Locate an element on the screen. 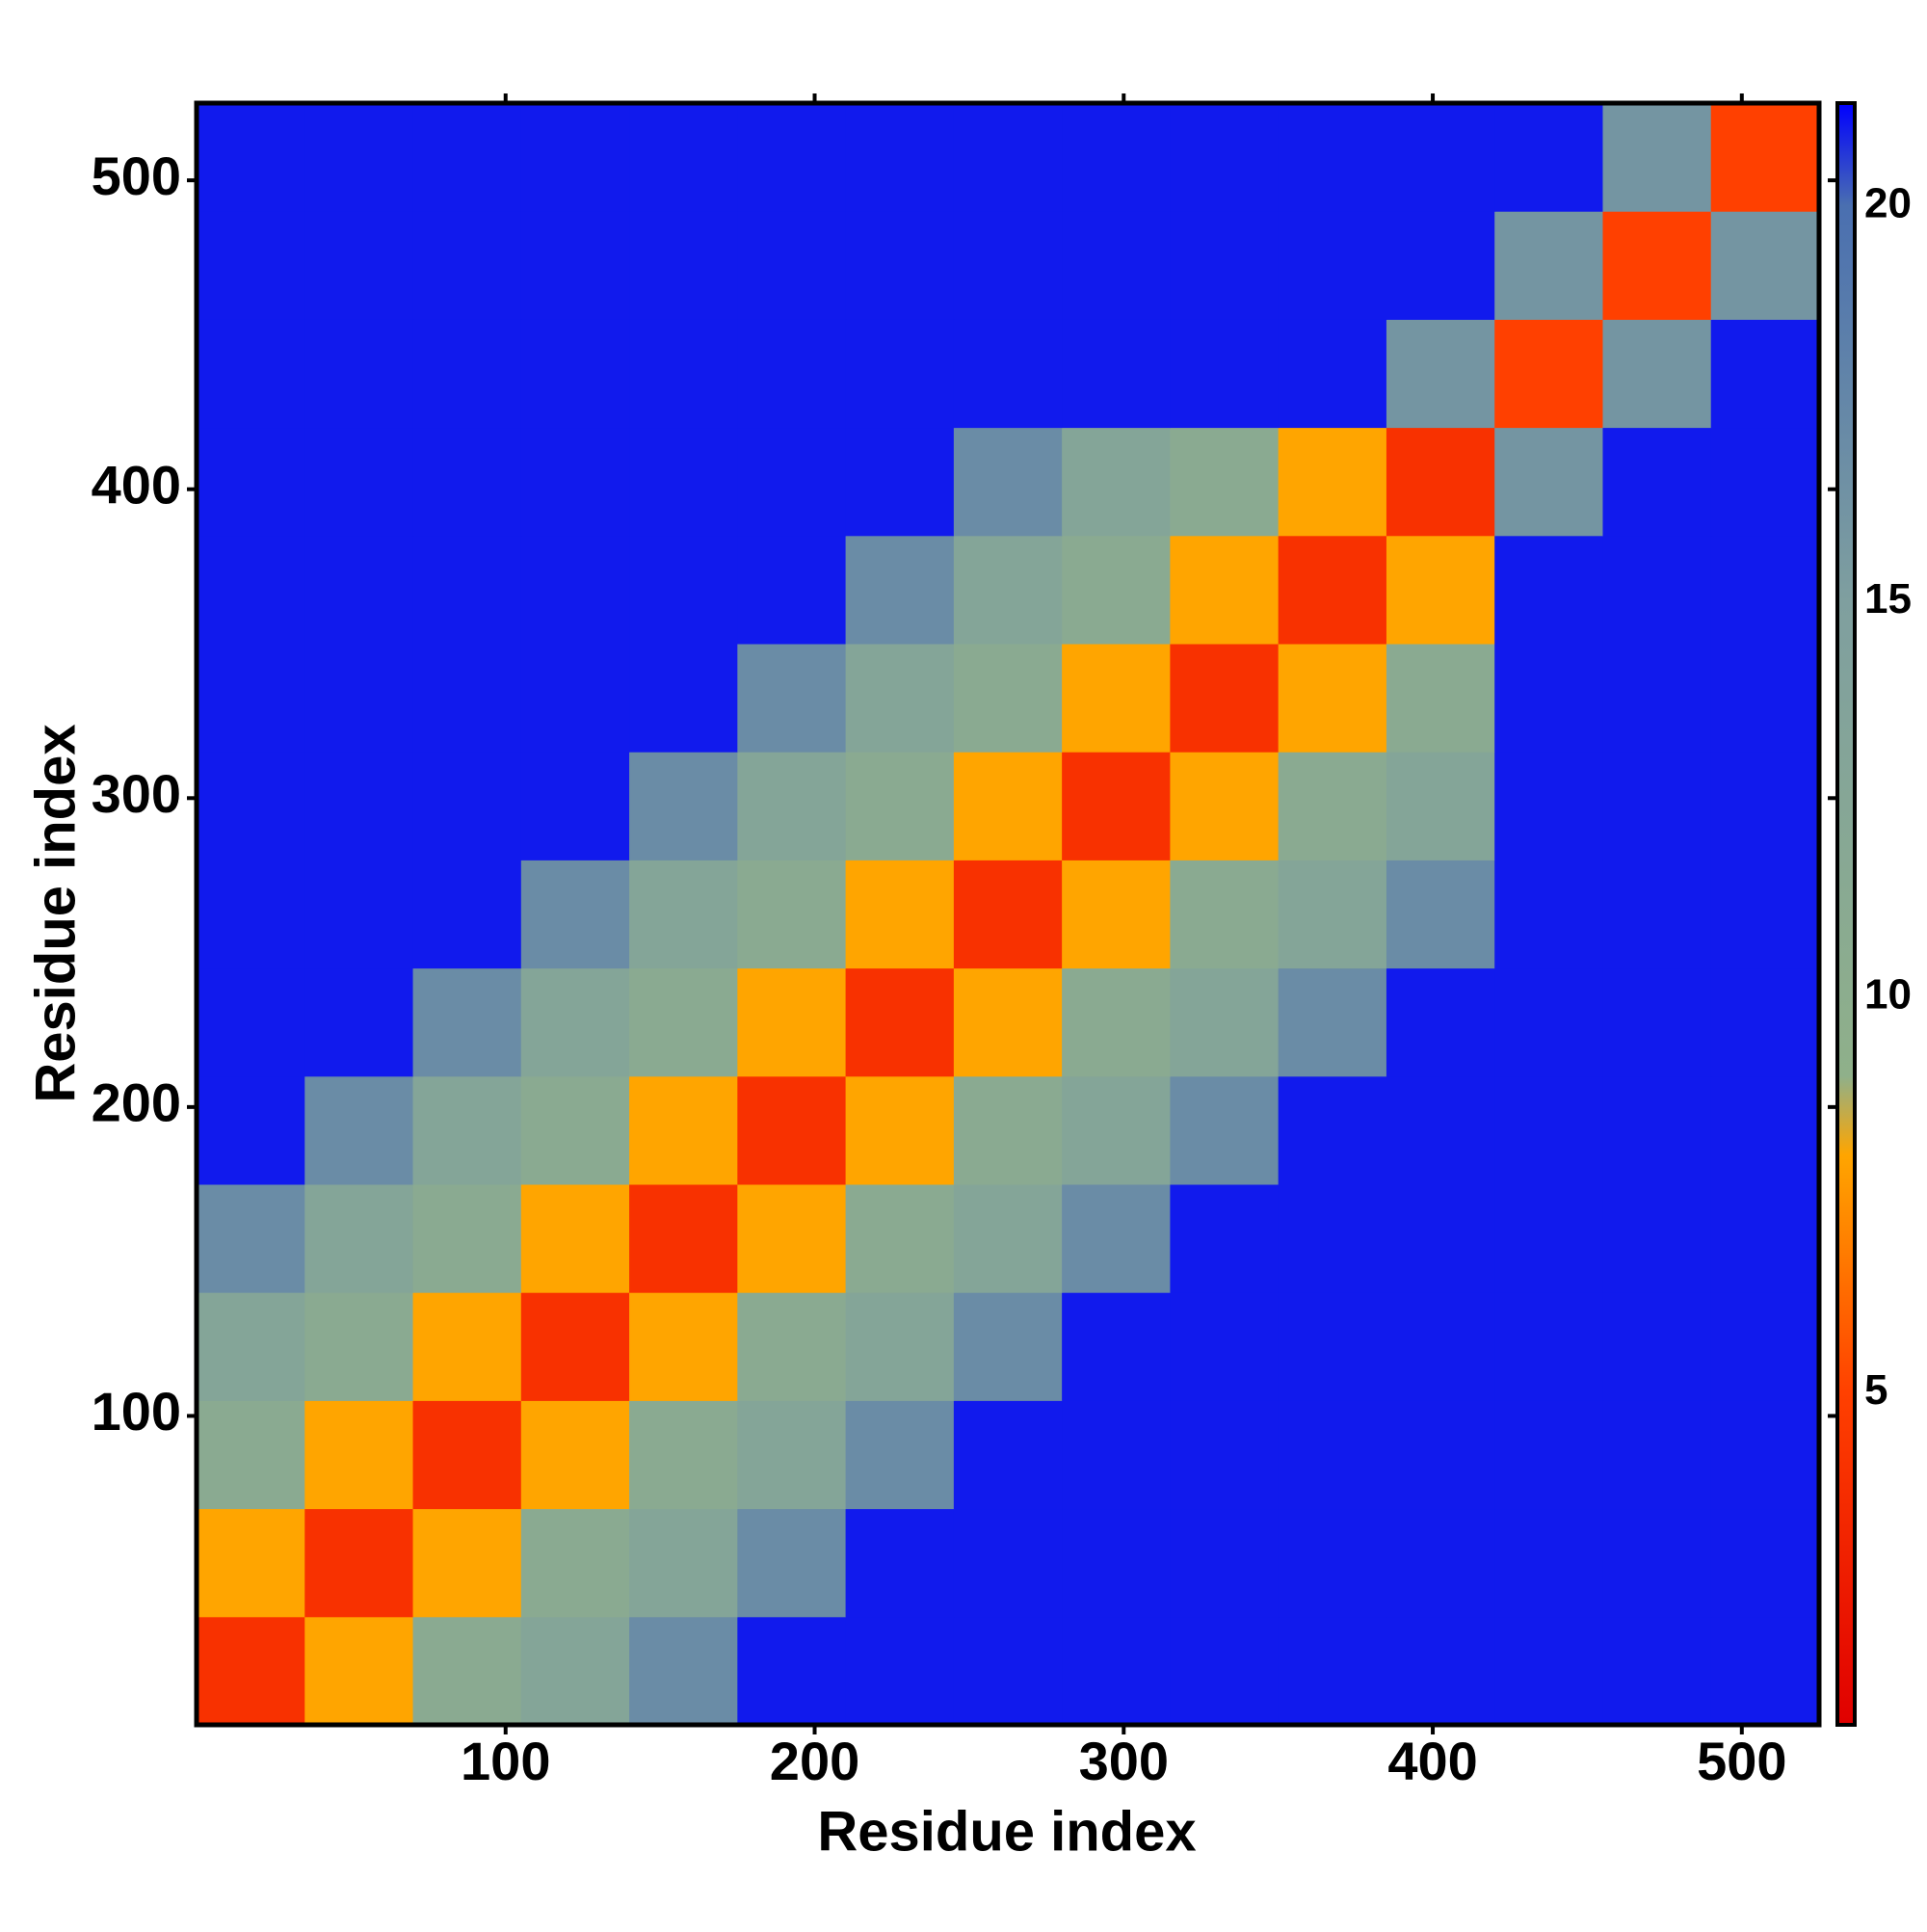  x-axis-title: Residue index is located at coordinates (1007, 1831).